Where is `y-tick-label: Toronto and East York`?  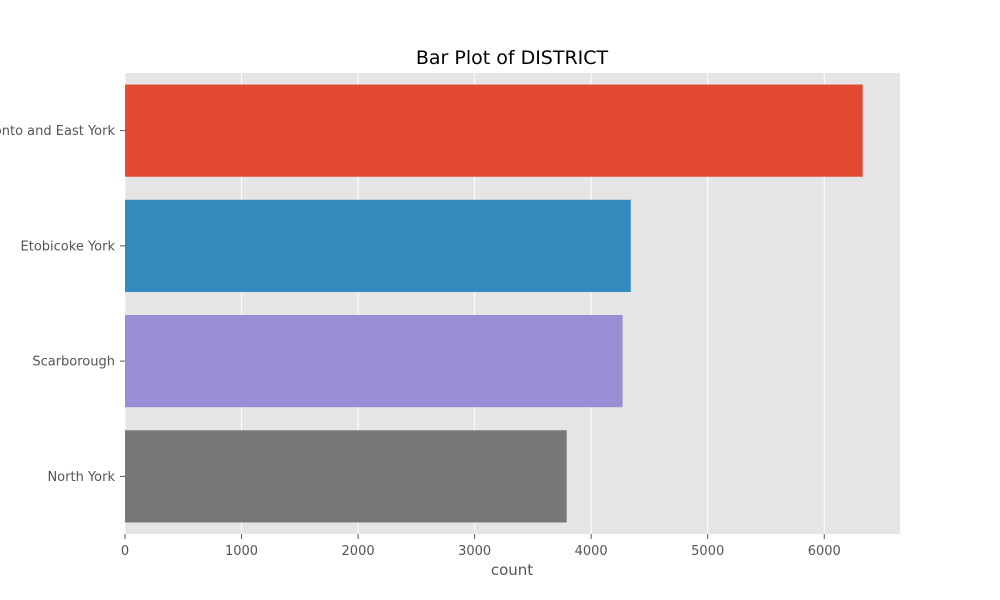 y-tick-label: Toronto and East York is located at coordinates (57, 131).